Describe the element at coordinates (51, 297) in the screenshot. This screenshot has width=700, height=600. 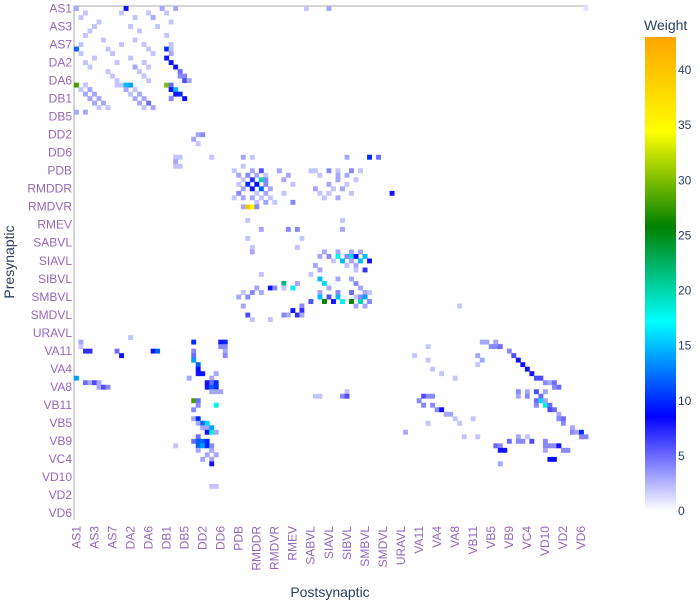
I see `y-tick-label: SMBVL` at that location.